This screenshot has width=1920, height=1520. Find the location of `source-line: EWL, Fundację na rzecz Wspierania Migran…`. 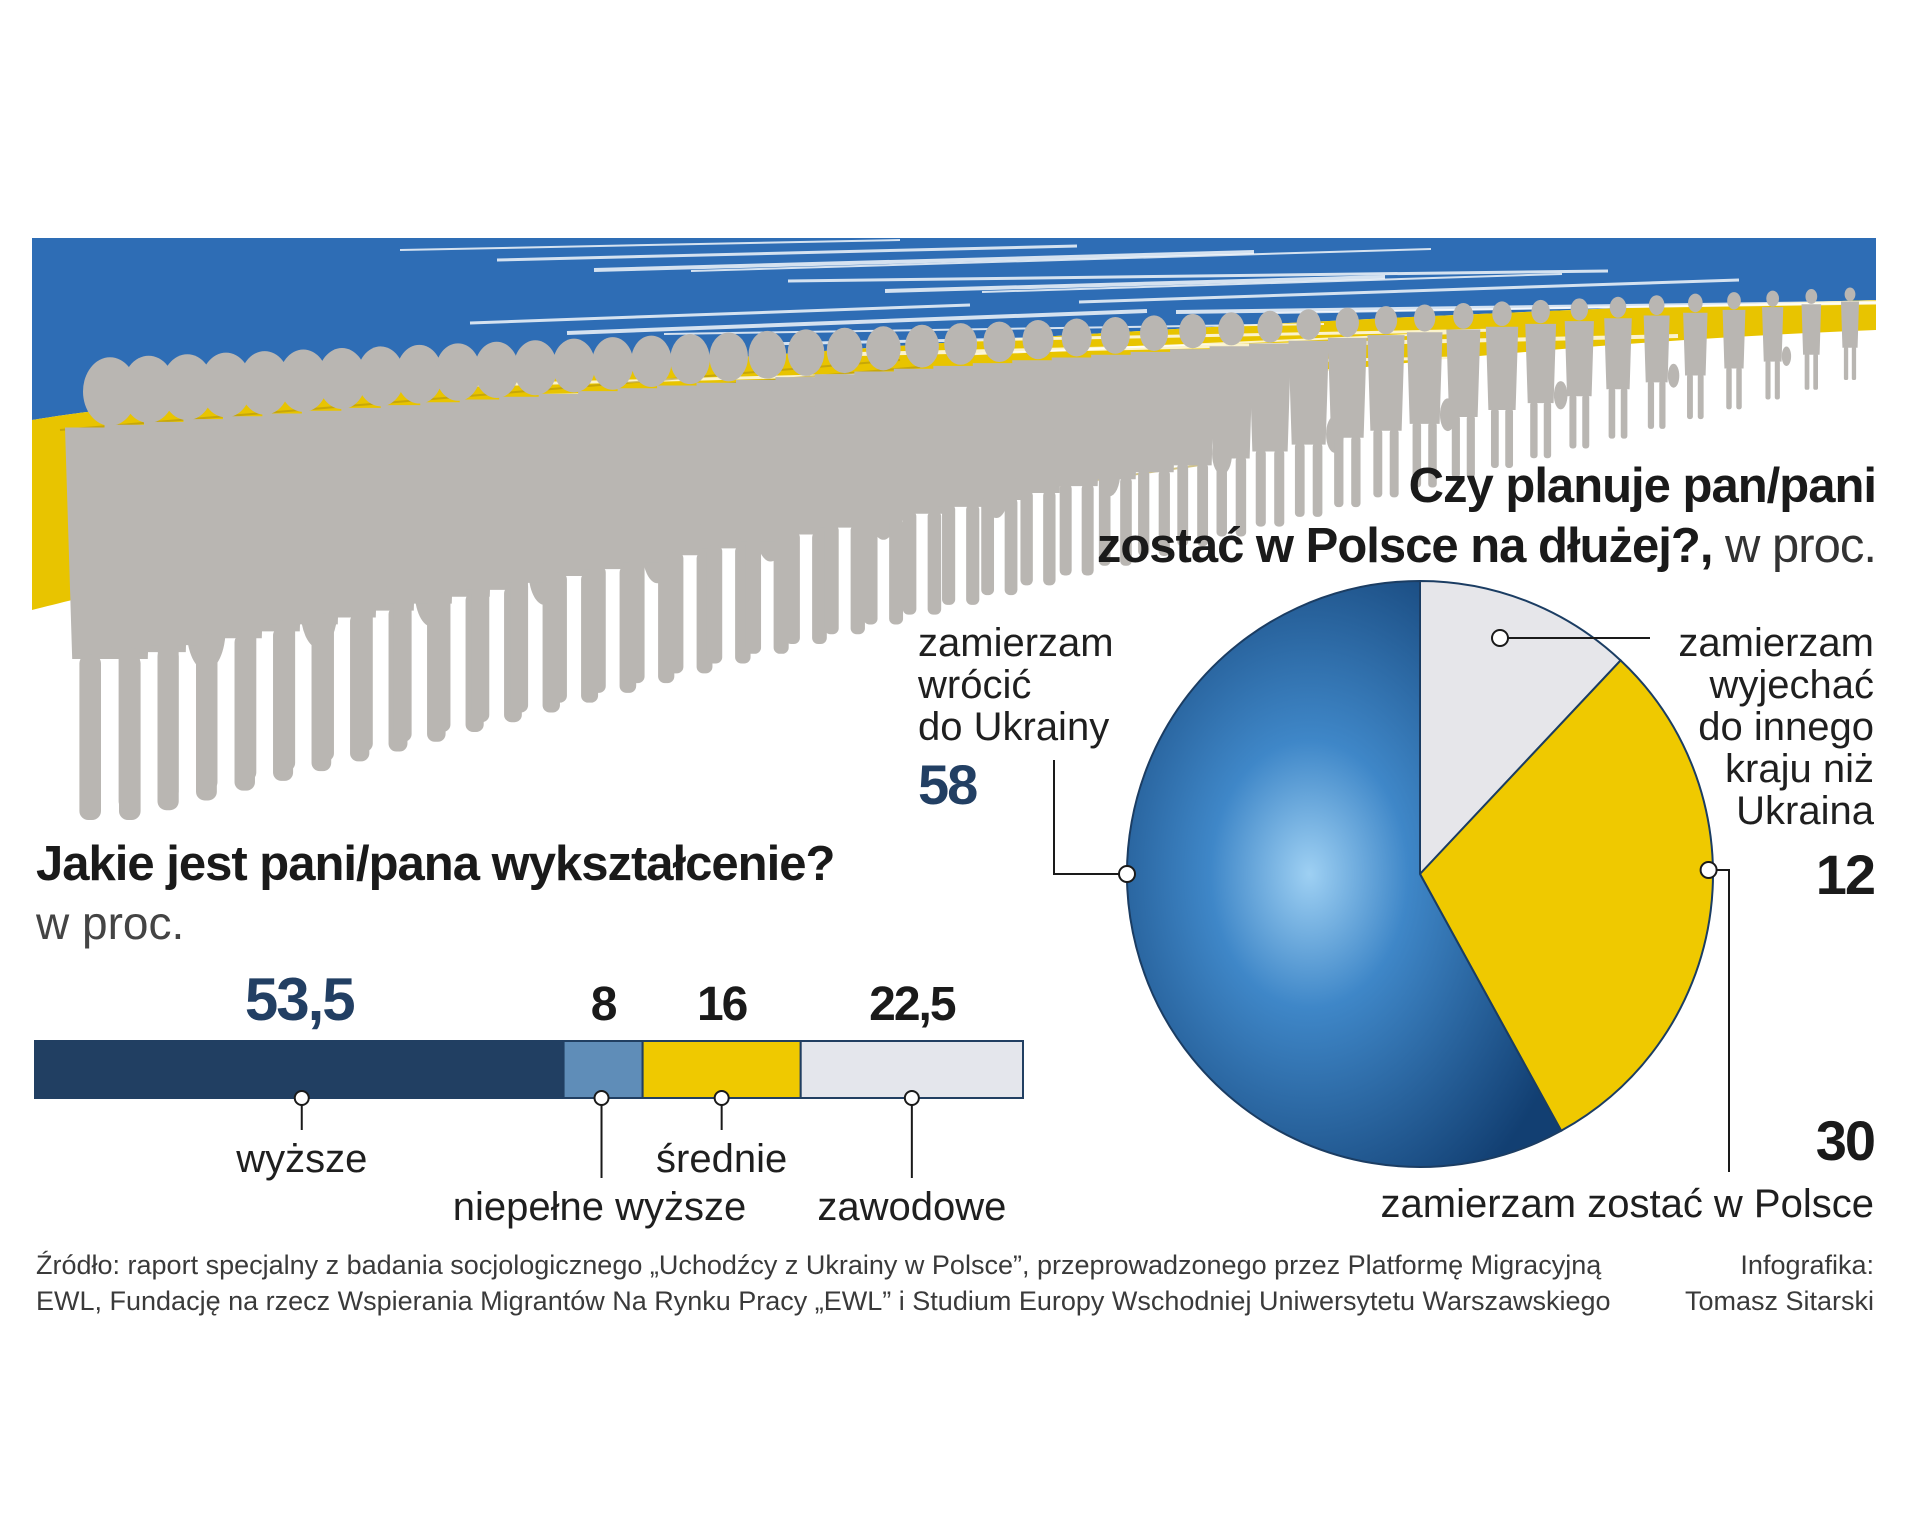

source-line: EWL, Fundację na rzecz Wspierania Migran… is located at coordinates (823, 1301).